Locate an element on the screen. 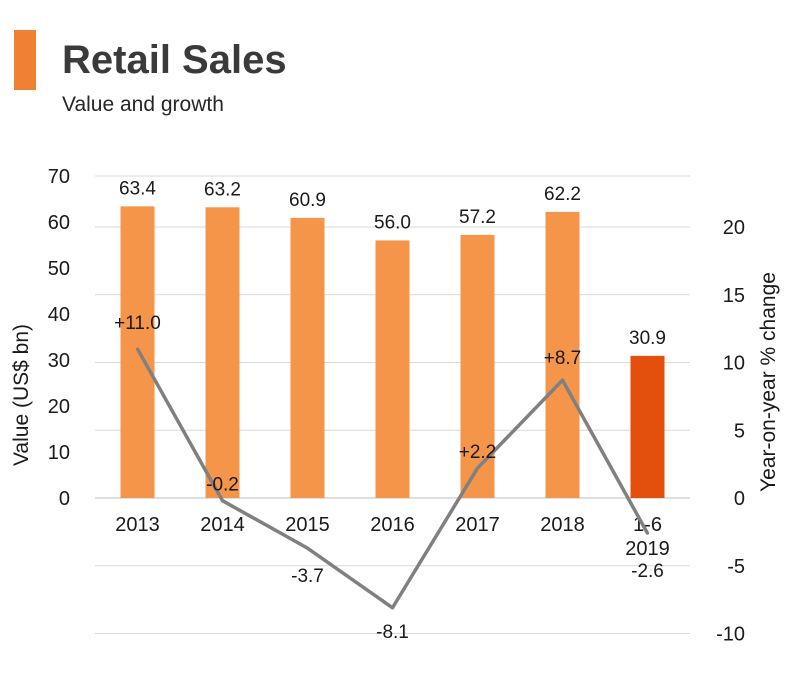 Image resolution: width=800 pixels, height=697 pixels. bar-data-label: 63.4 is located at coordinates (137, 188).